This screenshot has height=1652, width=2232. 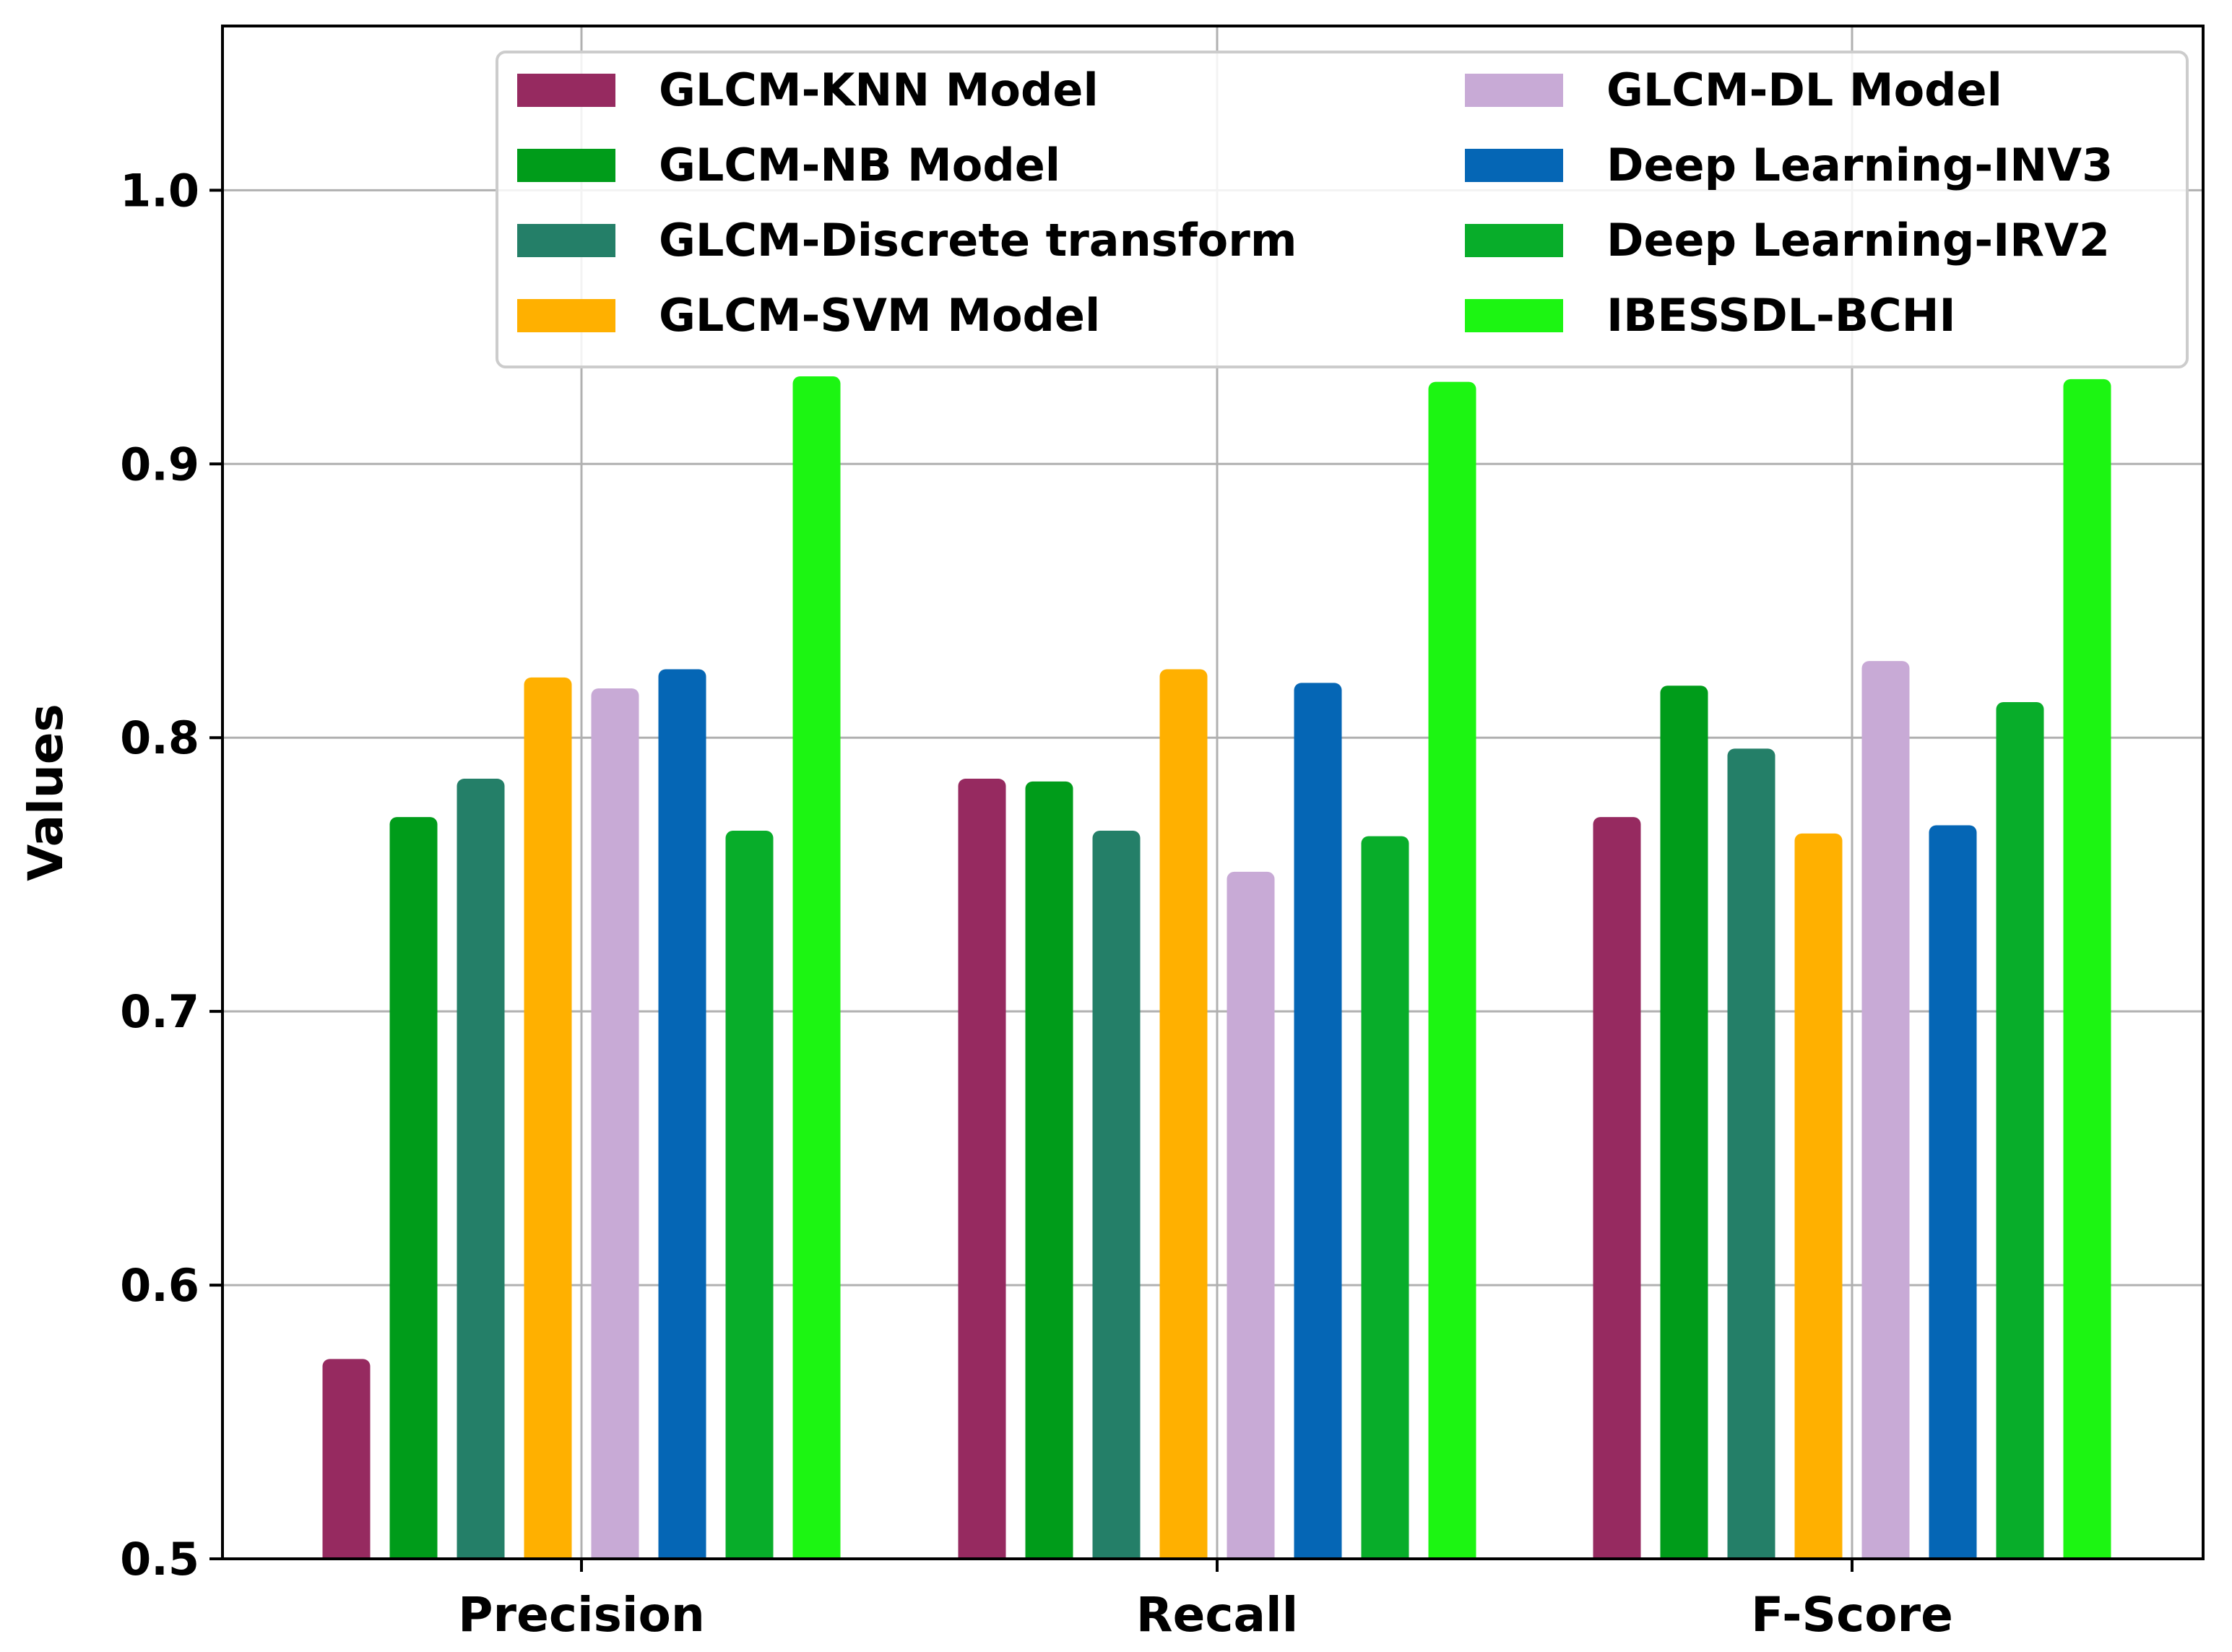 What do you see at coordinates (879, 90) in the screenshot?
I see `legend-label: GLCM-KNN Model` at bounding box center [879, 90].